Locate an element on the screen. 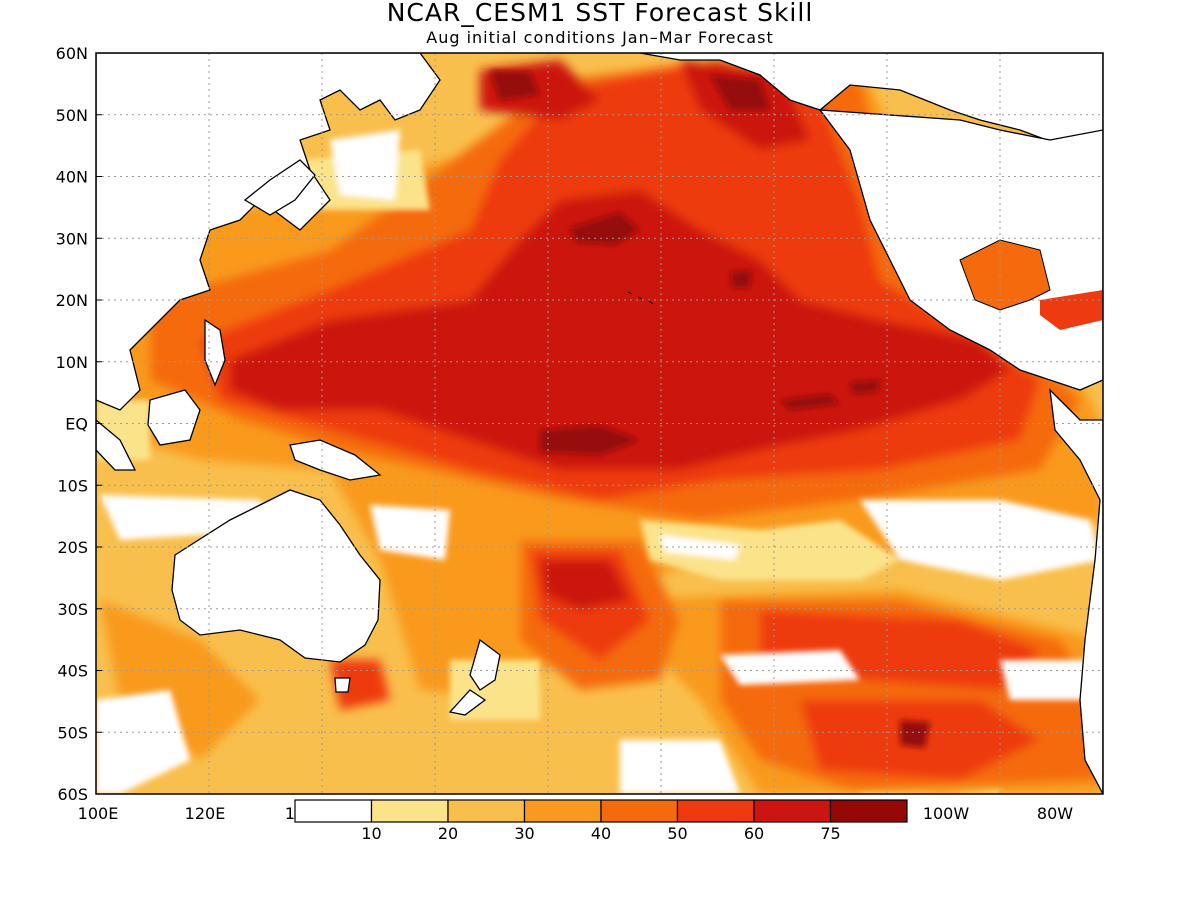 The height and width of the screenshot is (900, 1200). colorbar-label: 40 is located at coordinates (601, 833).